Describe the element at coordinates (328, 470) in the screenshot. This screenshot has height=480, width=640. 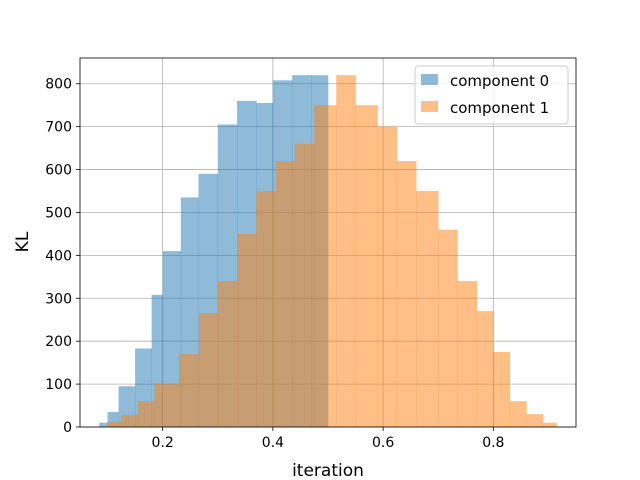
I see `x-axis-label: iteration` at that location.